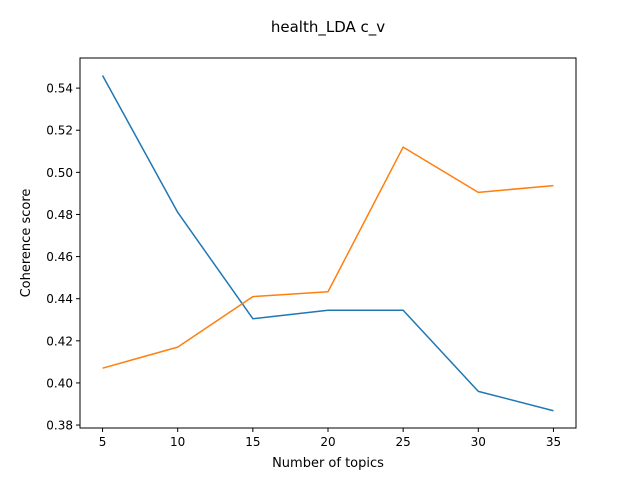 This screenshot has height=480, width=640. Describe the element at coordinates (252, 442) in the screenshot. I see `x-tick-label: 15` at that location.